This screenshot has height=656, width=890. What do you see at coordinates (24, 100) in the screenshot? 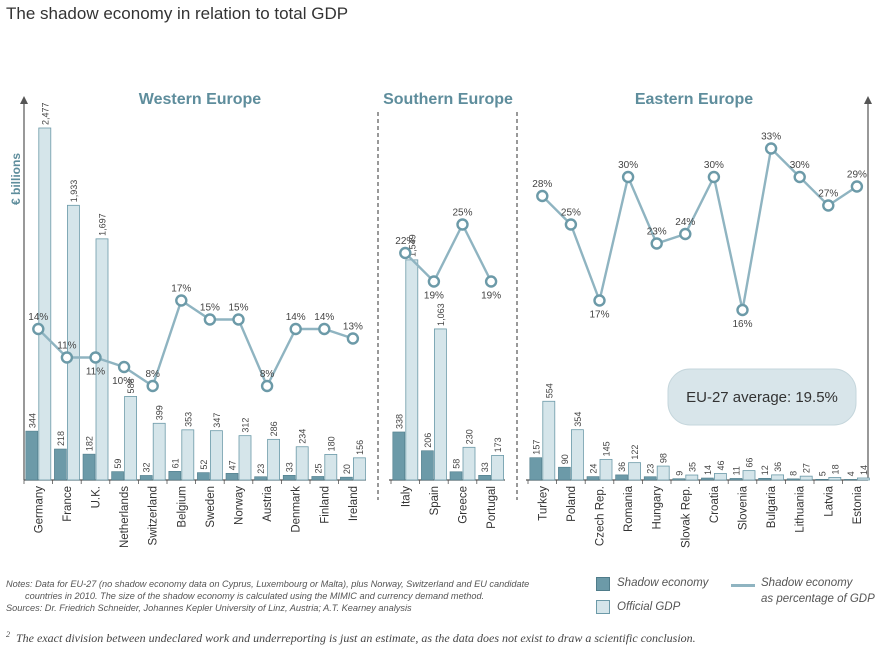
I see `y-axis-arrow` at bounding box center [24, 100].